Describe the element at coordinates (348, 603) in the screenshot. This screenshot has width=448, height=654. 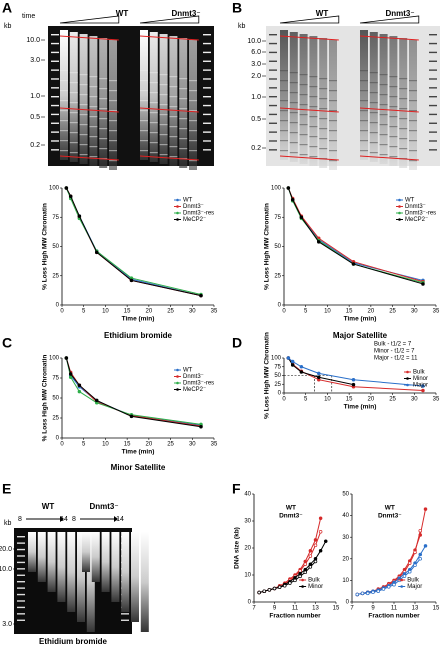
I see `y-tick-label: 0` at that location.